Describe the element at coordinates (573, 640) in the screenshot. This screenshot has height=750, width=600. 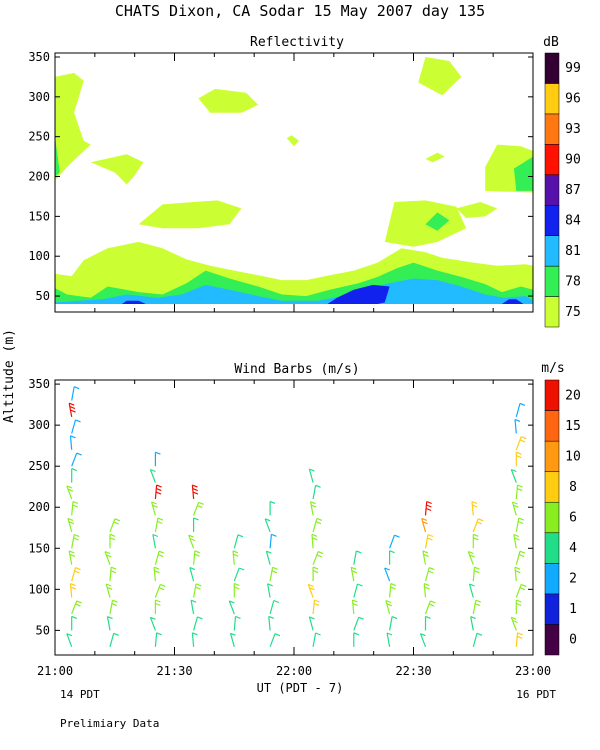
I see `wind-colorbar-label: 0` at that location.